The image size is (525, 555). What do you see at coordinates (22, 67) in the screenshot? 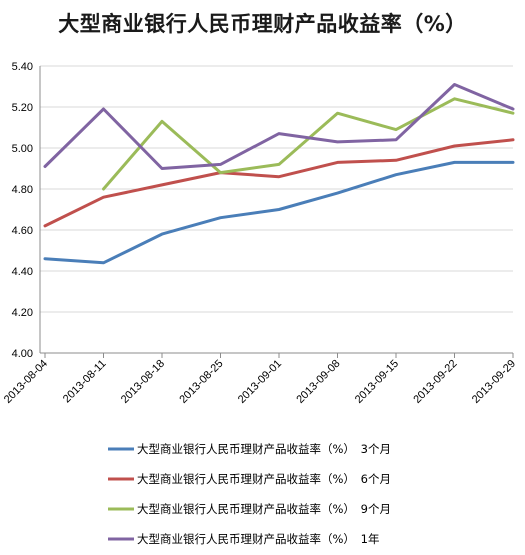
I see `y-tick-label: 5.40` at bounding box center [22, 67].